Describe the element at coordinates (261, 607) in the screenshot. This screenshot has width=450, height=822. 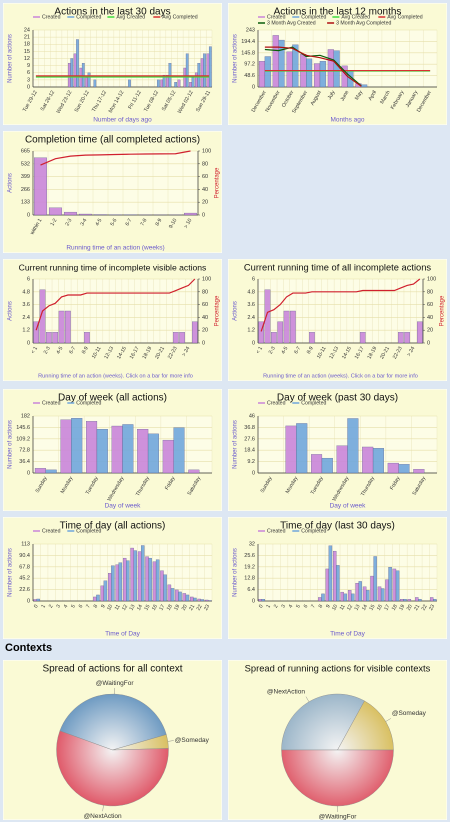
I see `x-tick-label: 0` at that location.